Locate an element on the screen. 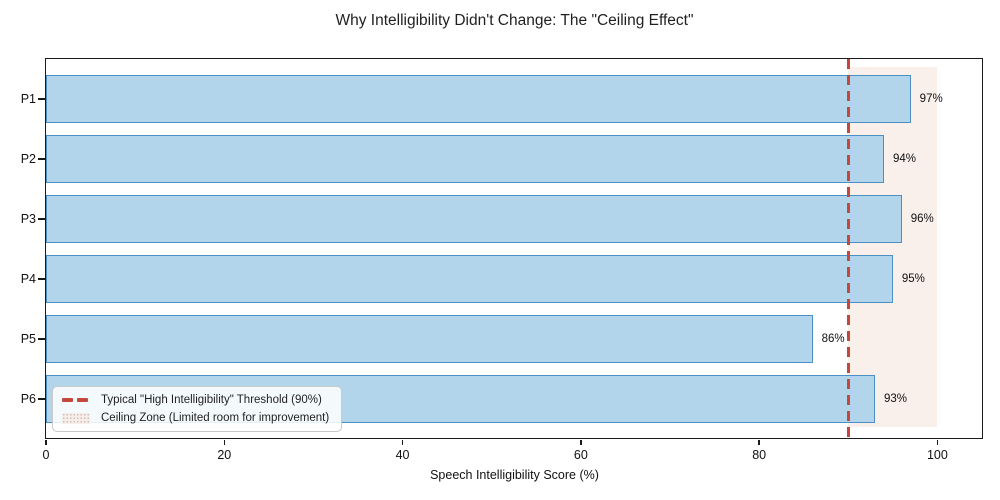 The image size is (1000, 500). y-tick-label: P6 is located at coordinates (28, 399).